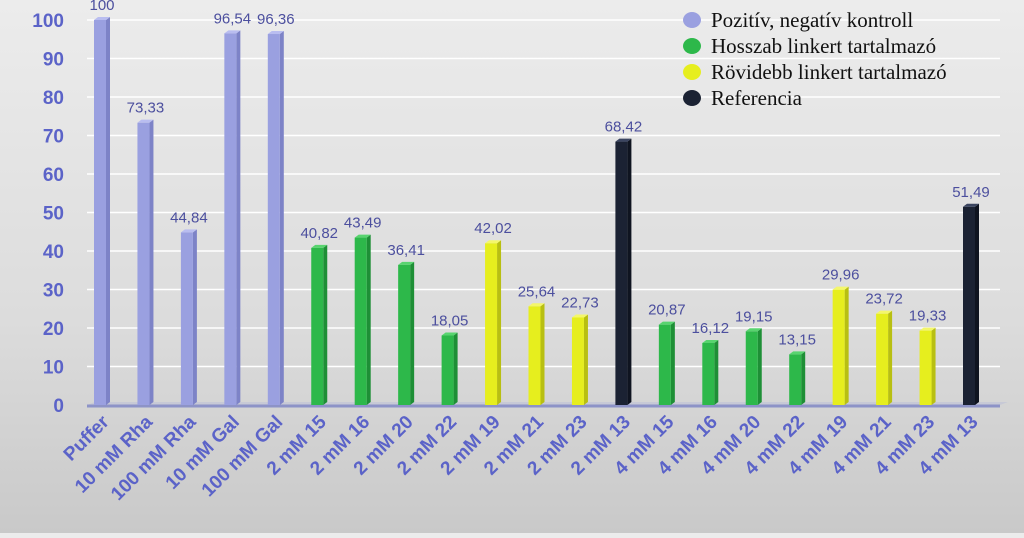  What do you see at coordinates (53, 291) in the screenshot?
I see `y-tick-label: 30` at bounding box center [53, 291].